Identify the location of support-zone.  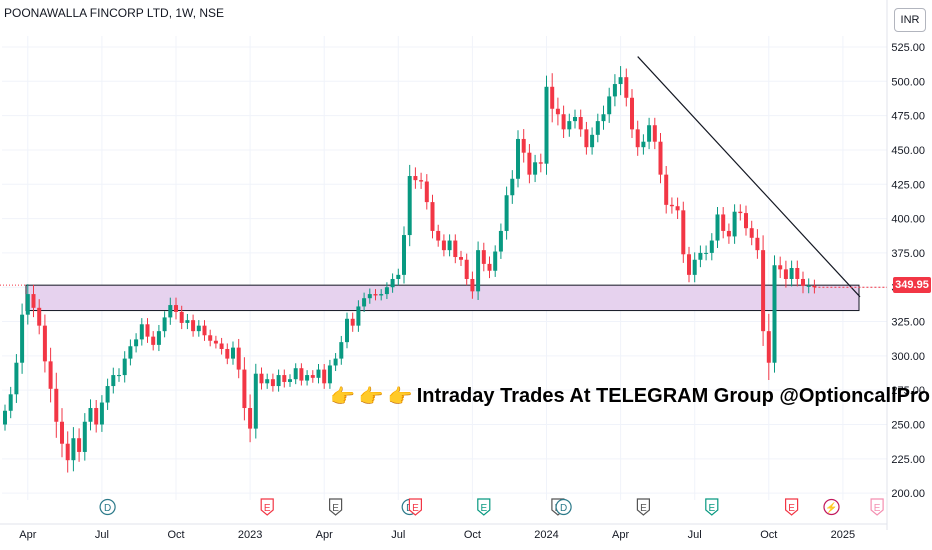
(430, 298).